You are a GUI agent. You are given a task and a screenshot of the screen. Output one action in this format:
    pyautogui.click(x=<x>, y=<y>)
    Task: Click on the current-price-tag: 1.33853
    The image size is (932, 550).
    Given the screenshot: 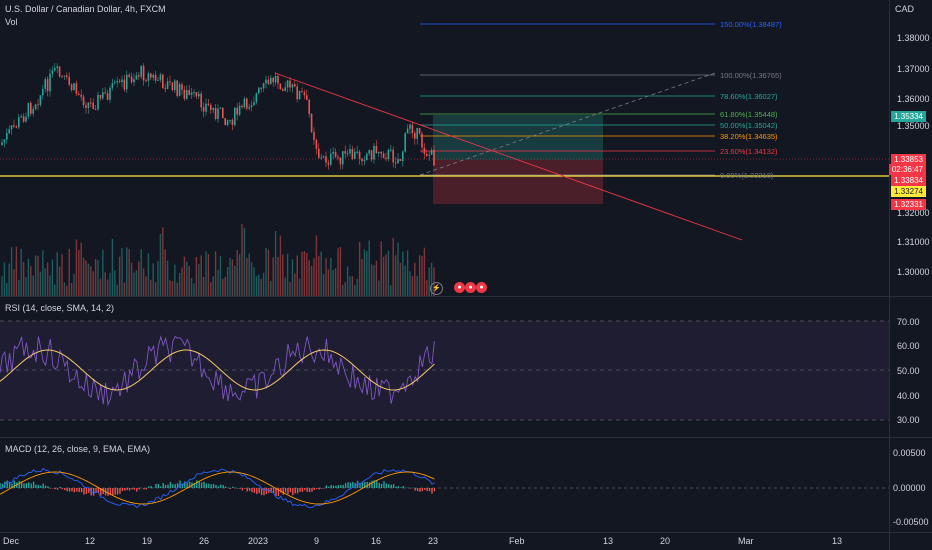 What is the action you would take?
    pyautogui.click(x=908, y=159)
    